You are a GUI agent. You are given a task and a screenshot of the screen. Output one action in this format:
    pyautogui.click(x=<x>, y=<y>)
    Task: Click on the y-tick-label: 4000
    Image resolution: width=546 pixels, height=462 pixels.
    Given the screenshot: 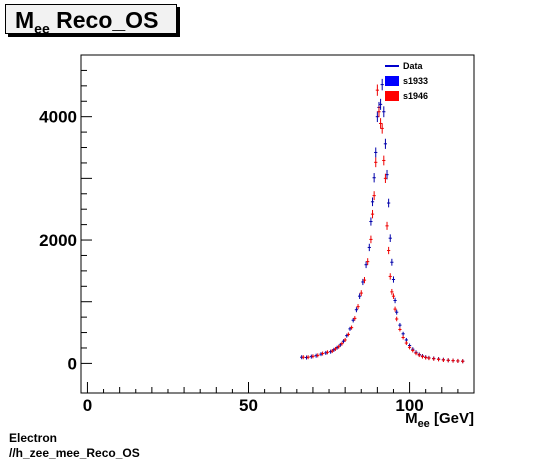 What is the action you would take?
    pyautogui.click(x=58, y=117)
    